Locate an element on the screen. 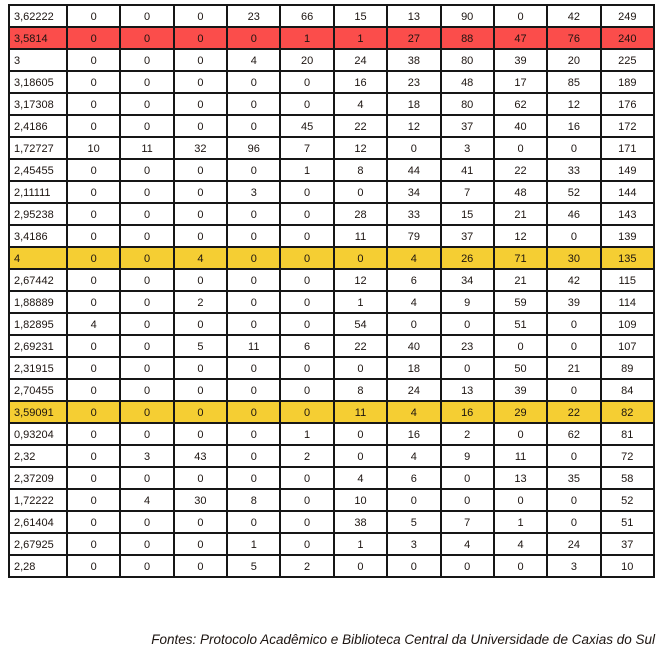  table-row: 1,82895 4 0 0 0 0 54 0 0 51 0 109 is located at coordinates (332, 324).